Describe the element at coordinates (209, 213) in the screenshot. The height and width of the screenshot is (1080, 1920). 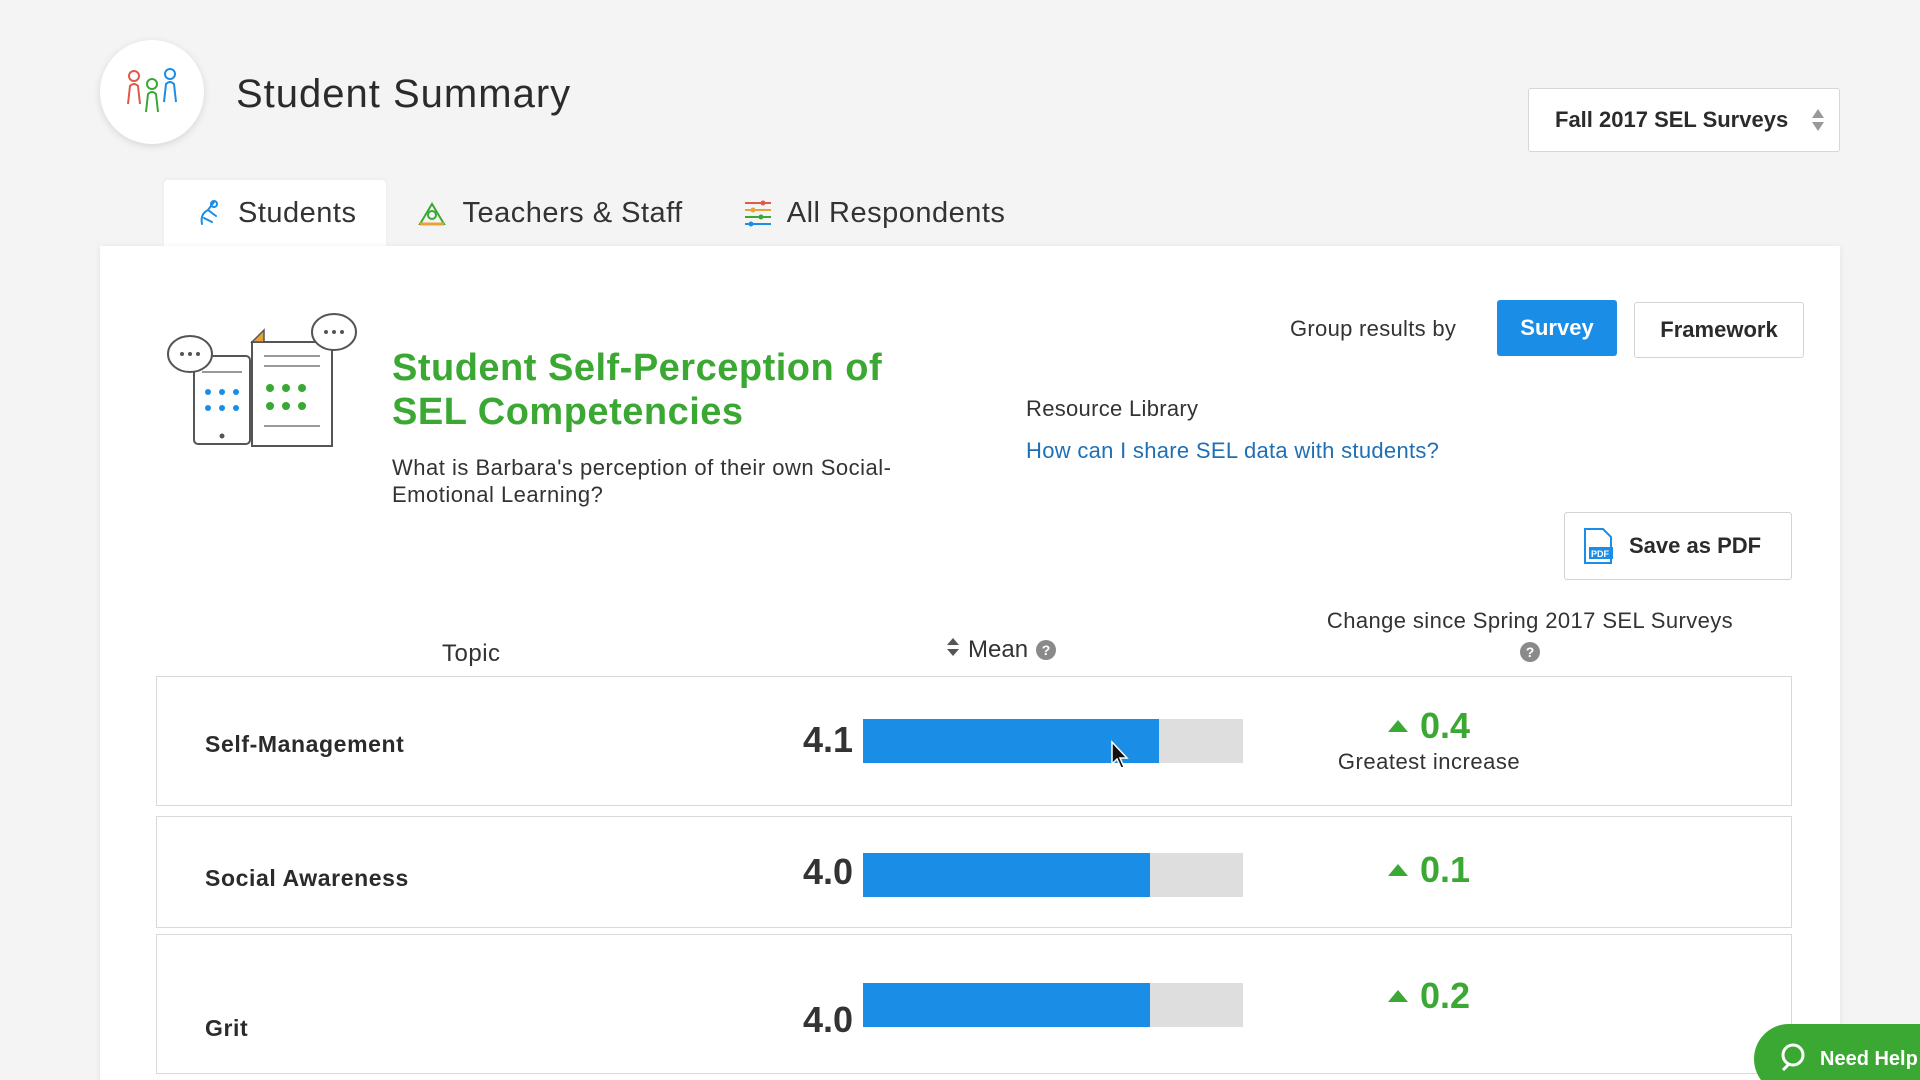
I see `student-icon` at that location.